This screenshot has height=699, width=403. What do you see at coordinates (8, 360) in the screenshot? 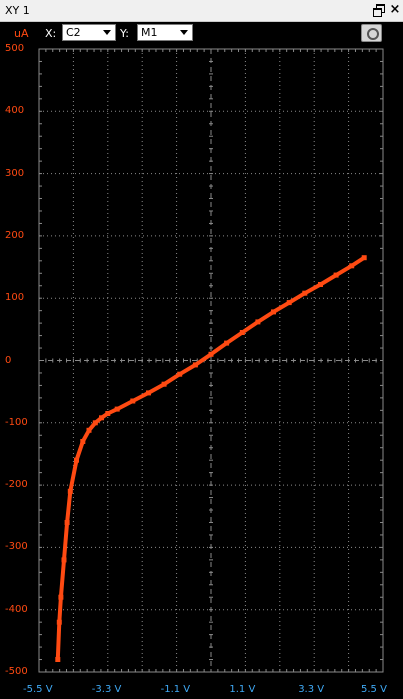
I see `y-tick-label: 0` at bounding box center [8, 360].